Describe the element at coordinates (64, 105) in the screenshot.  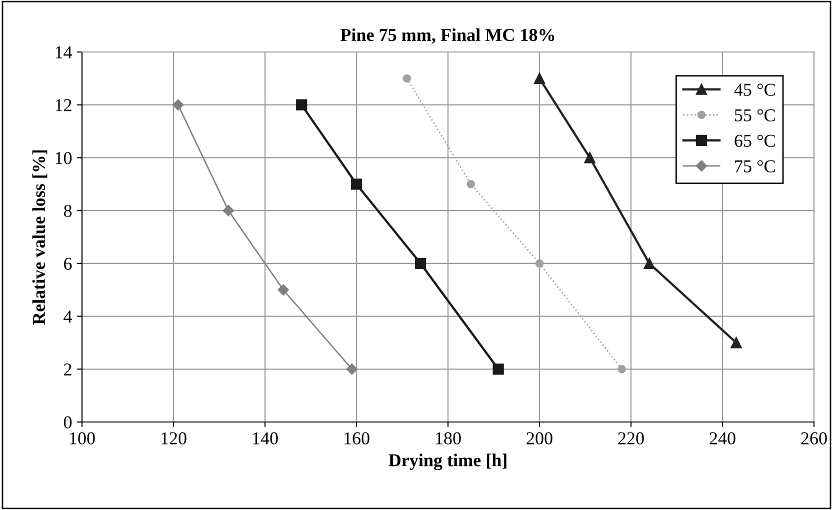
I see `y-tick-label: 12` at that location.